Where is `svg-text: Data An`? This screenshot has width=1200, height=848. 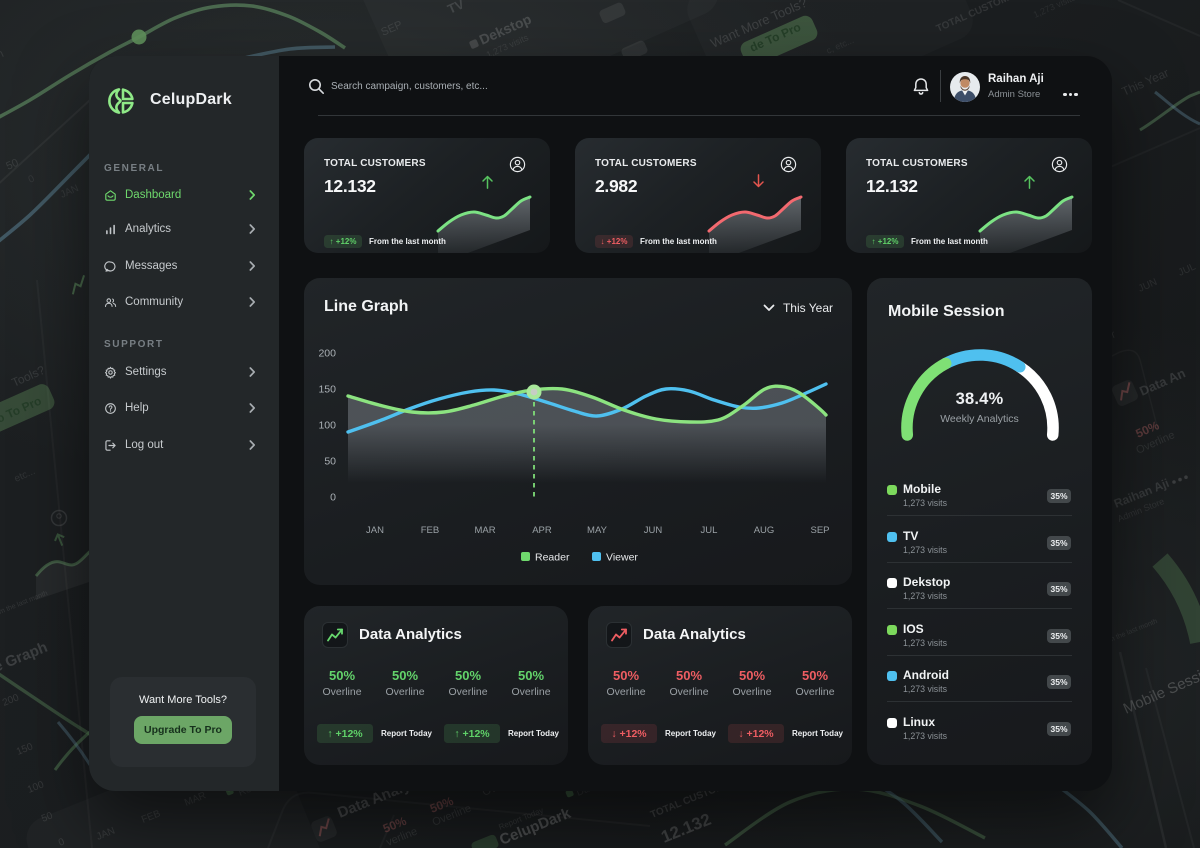
svg-text: Data An is located at coordinates (1162, 382).